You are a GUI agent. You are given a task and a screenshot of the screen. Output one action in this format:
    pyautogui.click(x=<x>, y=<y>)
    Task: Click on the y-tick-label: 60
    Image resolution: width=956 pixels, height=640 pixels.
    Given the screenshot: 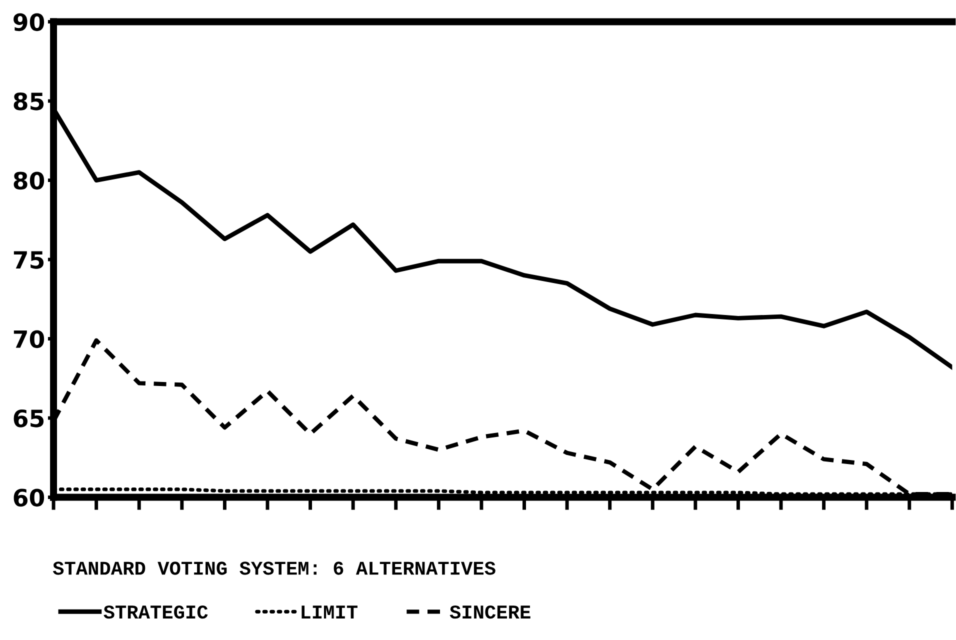 What is the action you would take?
    pyautogui.click(x=29, y=497)
    